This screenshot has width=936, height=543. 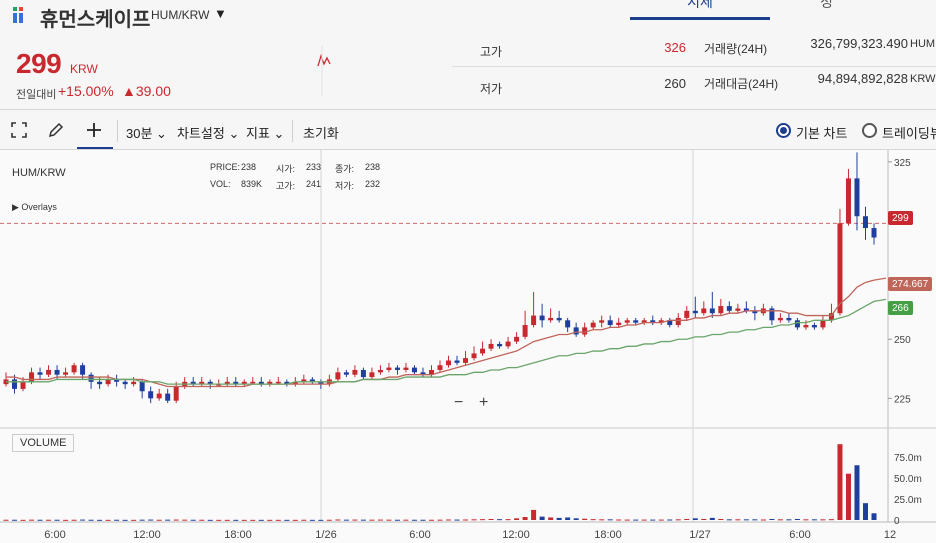 I want to click on legend-close-label: 종가:, so click(x=345, y=169).